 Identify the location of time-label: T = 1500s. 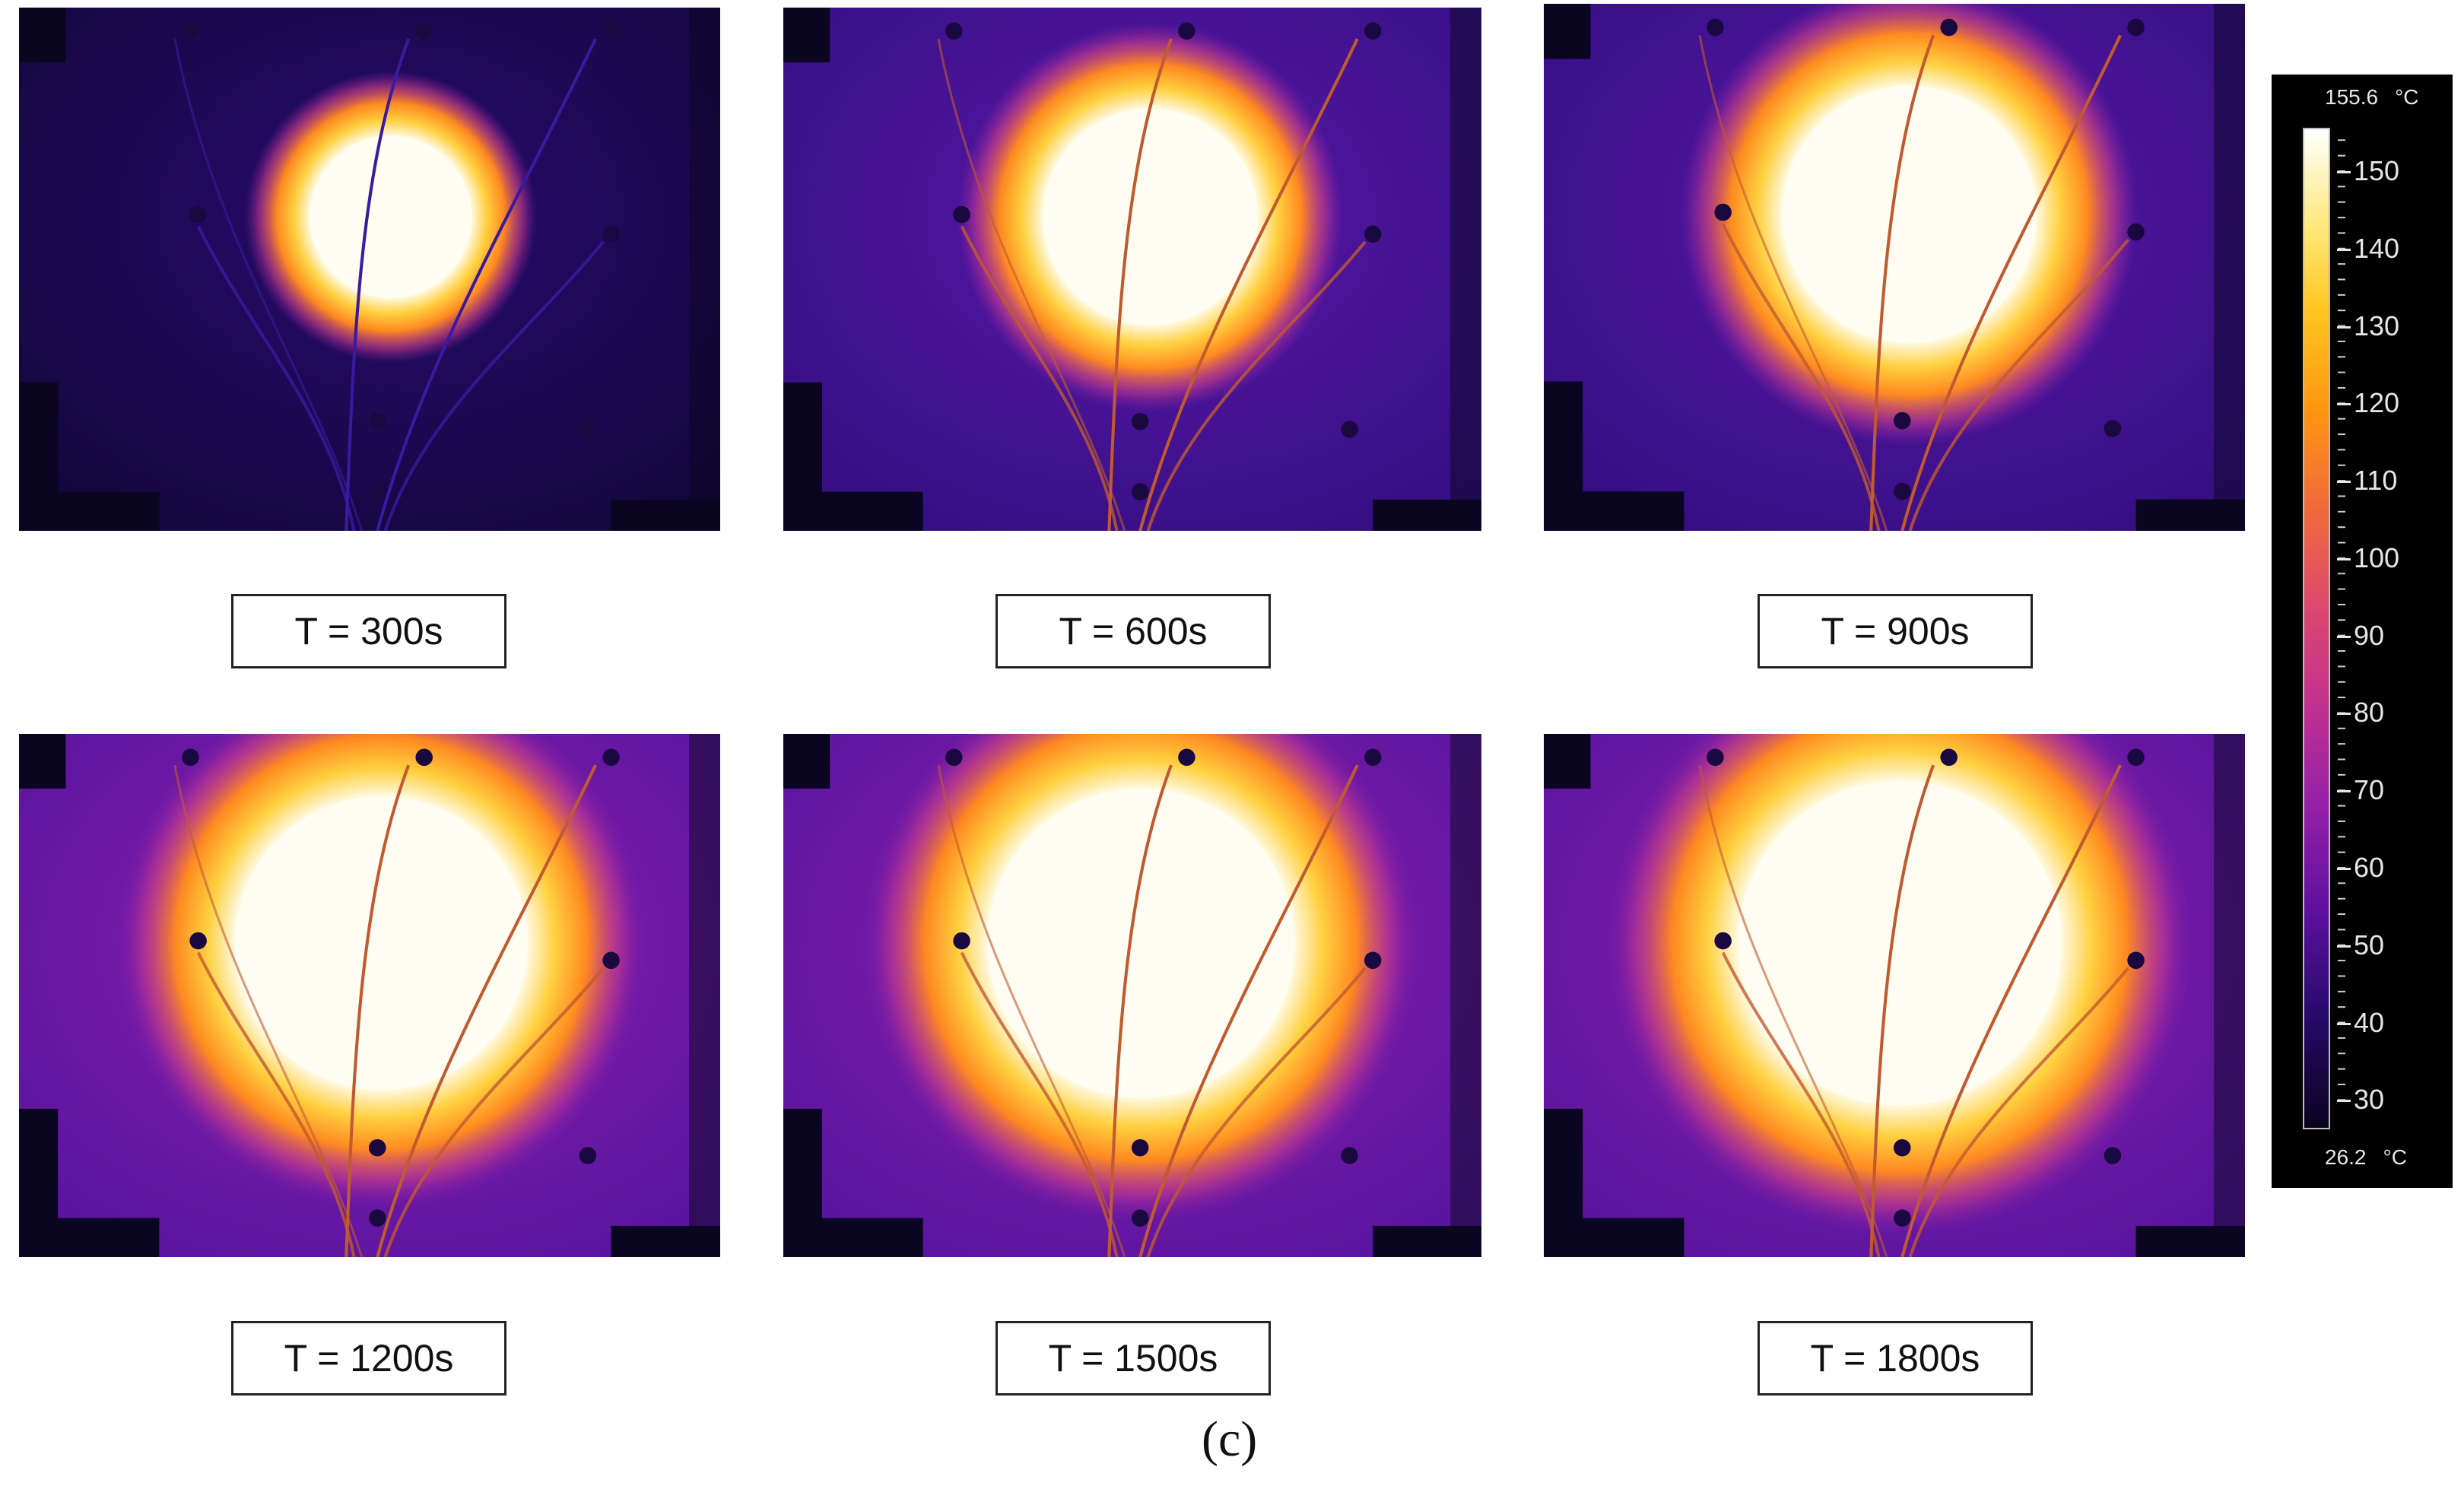
(1133, 1358).